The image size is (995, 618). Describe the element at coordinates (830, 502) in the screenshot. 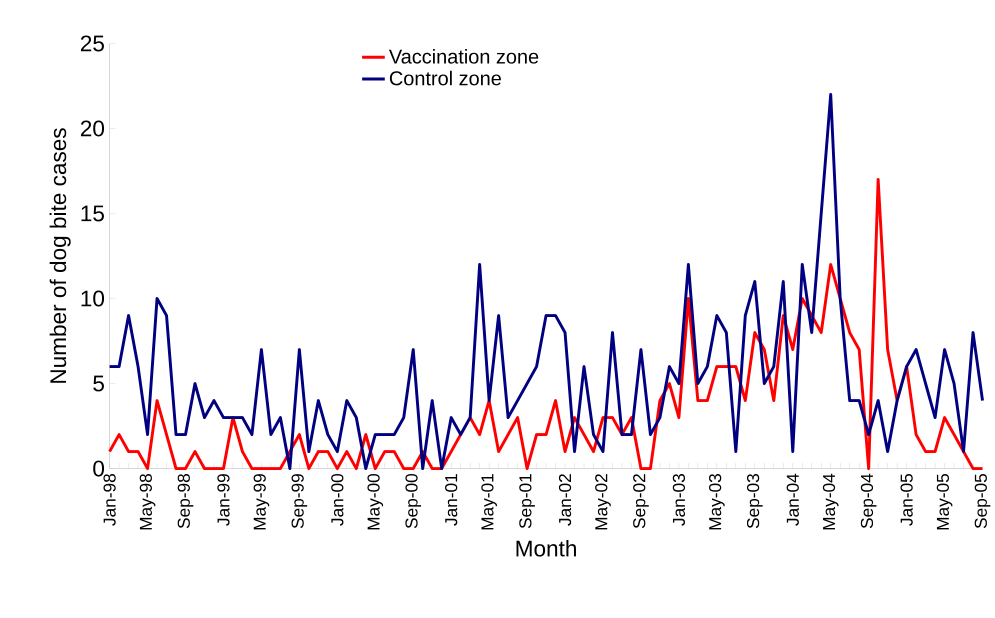

I see `x-tick-label: May-04` at that location.